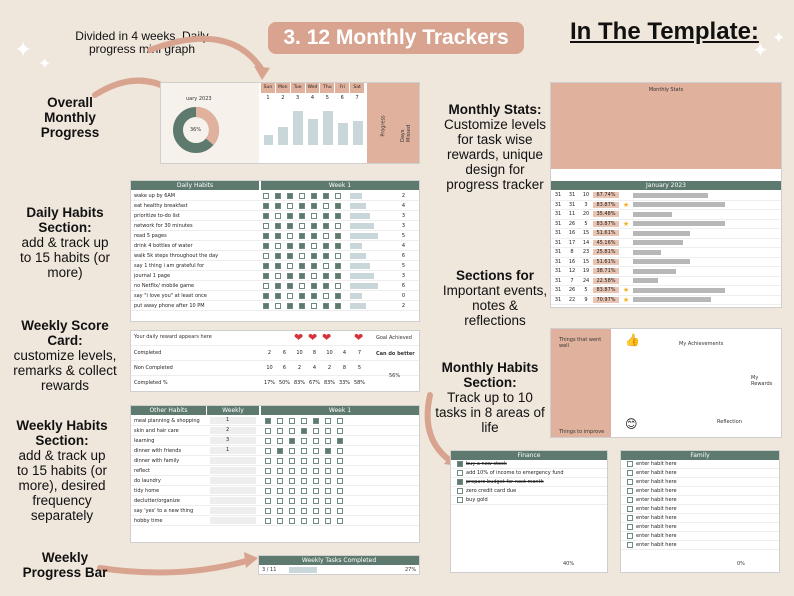 The image size is (794, 596). Describe the element at coordinates (233, 430) in the screenshot. I see `weekly-freq: 2` at that location.